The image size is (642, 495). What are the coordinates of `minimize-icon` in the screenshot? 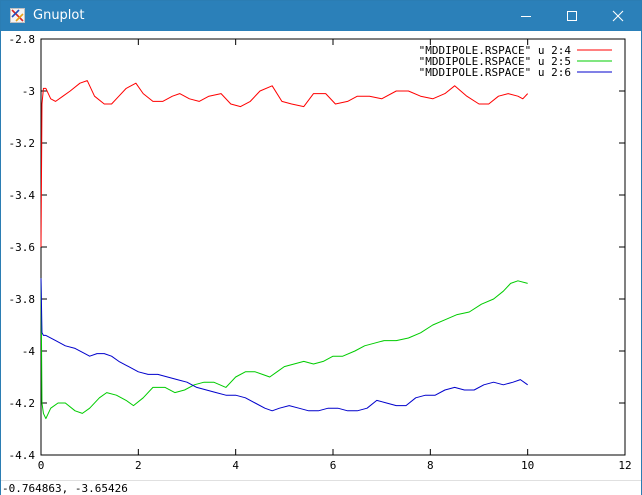 It's located at (526, 16).